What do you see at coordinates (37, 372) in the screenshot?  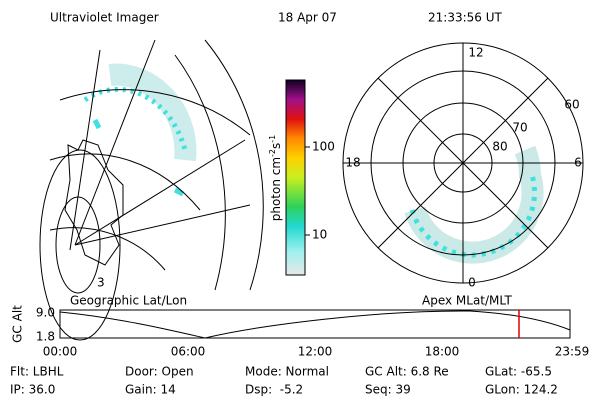 I see `footer-field: Flt: LBHL` at bounding box center [37, 372].